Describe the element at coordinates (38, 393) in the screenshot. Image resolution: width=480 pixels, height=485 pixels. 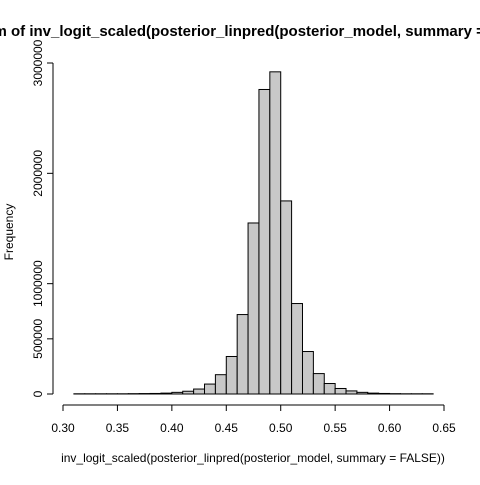
I see `y-tick-label: 0` at that location.